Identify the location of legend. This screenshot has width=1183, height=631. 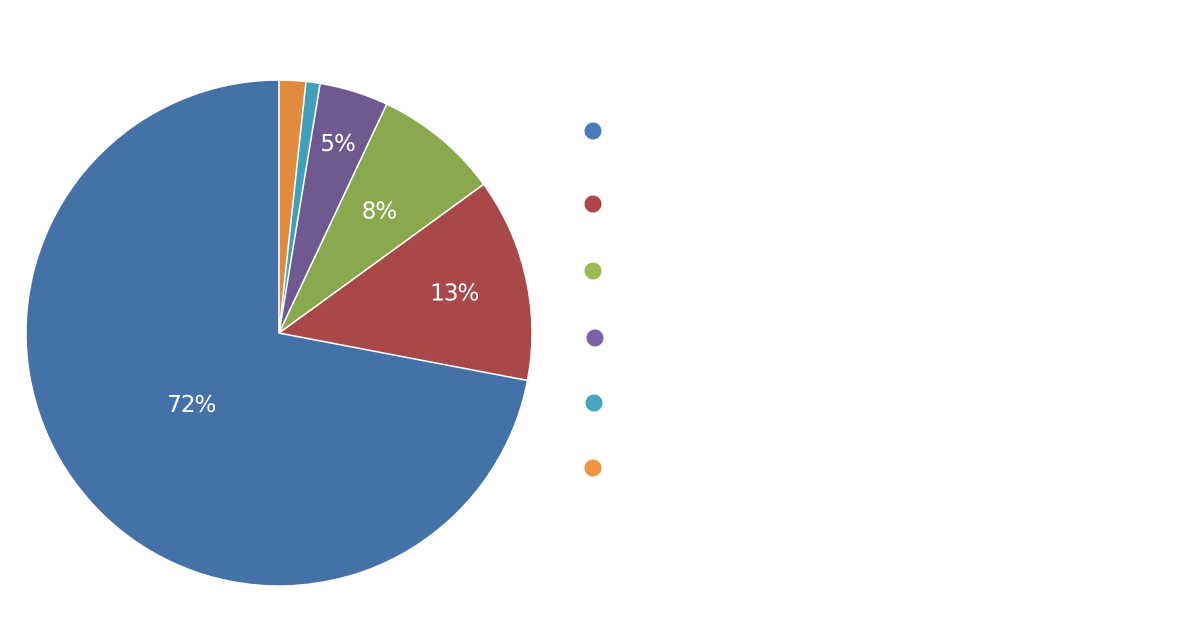
(594, 299).